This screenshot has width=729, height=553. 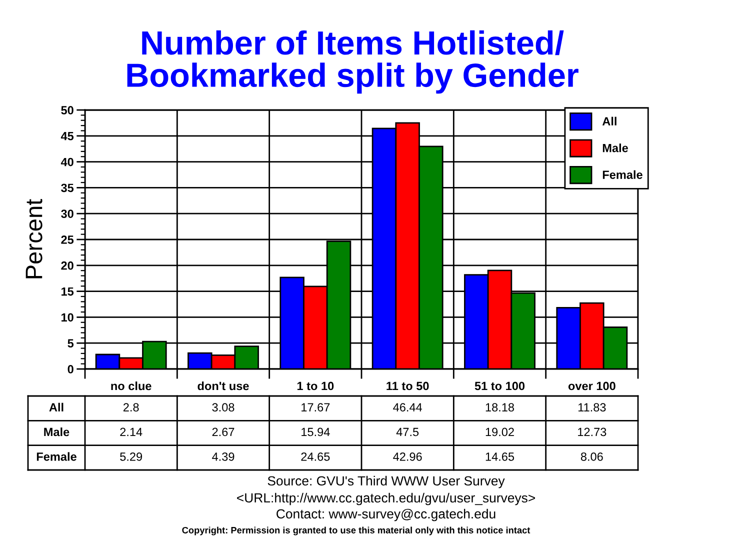 What do you see at coordinates (407, 407) in the screenshot?
I see `data-label: 46.44` at bounding box center [407, 407].